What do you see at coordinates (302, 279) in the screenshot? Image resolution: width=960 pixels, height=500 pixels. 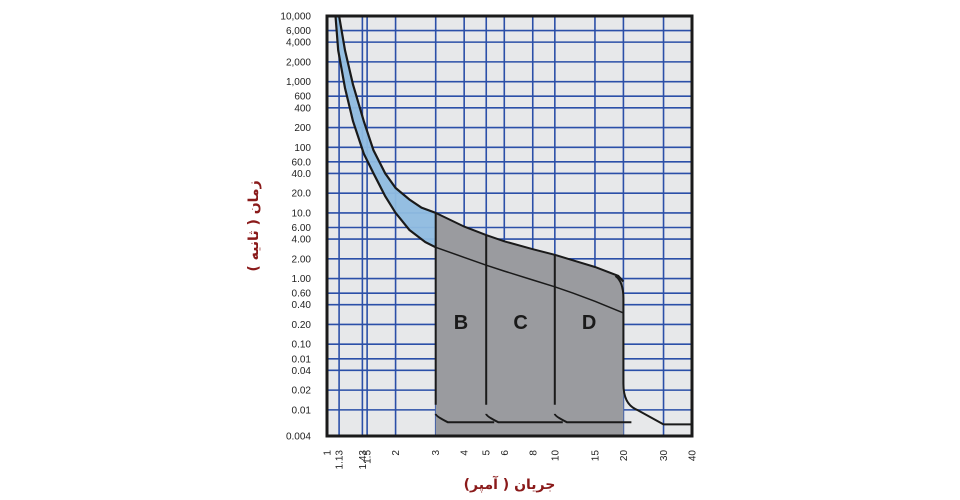 I see `y-tick-label: 1.00` at bounding box center [302, 279].